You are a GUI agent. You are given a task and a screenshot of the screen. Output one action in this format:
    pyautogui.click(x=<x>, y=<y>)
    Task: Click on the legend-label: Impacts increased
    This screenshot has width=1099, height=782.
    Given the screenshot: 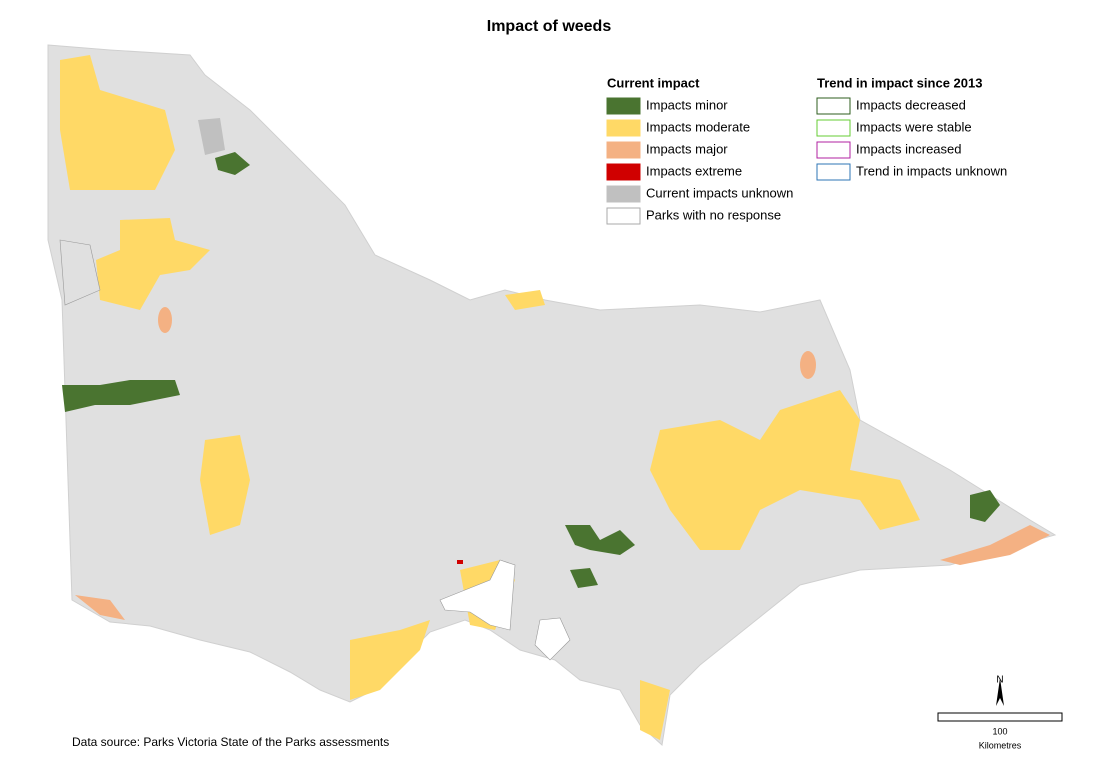 What is the action you would take?
    pyautogui.click(x=909, y=148)
    